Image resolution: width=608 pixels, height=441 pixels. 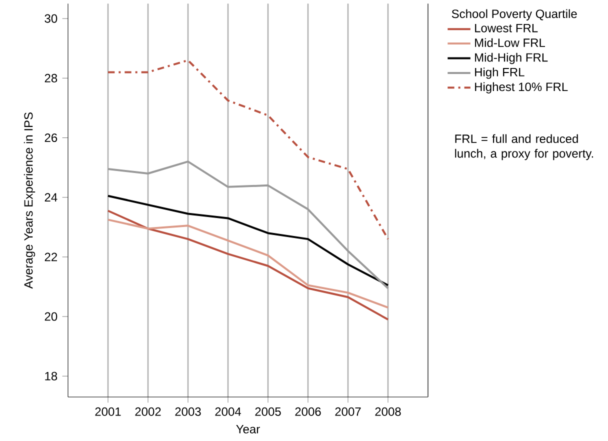 I want to click on text: FRL = full and reduced lunch, a proxy for poverty., so click(x=524, y=147).